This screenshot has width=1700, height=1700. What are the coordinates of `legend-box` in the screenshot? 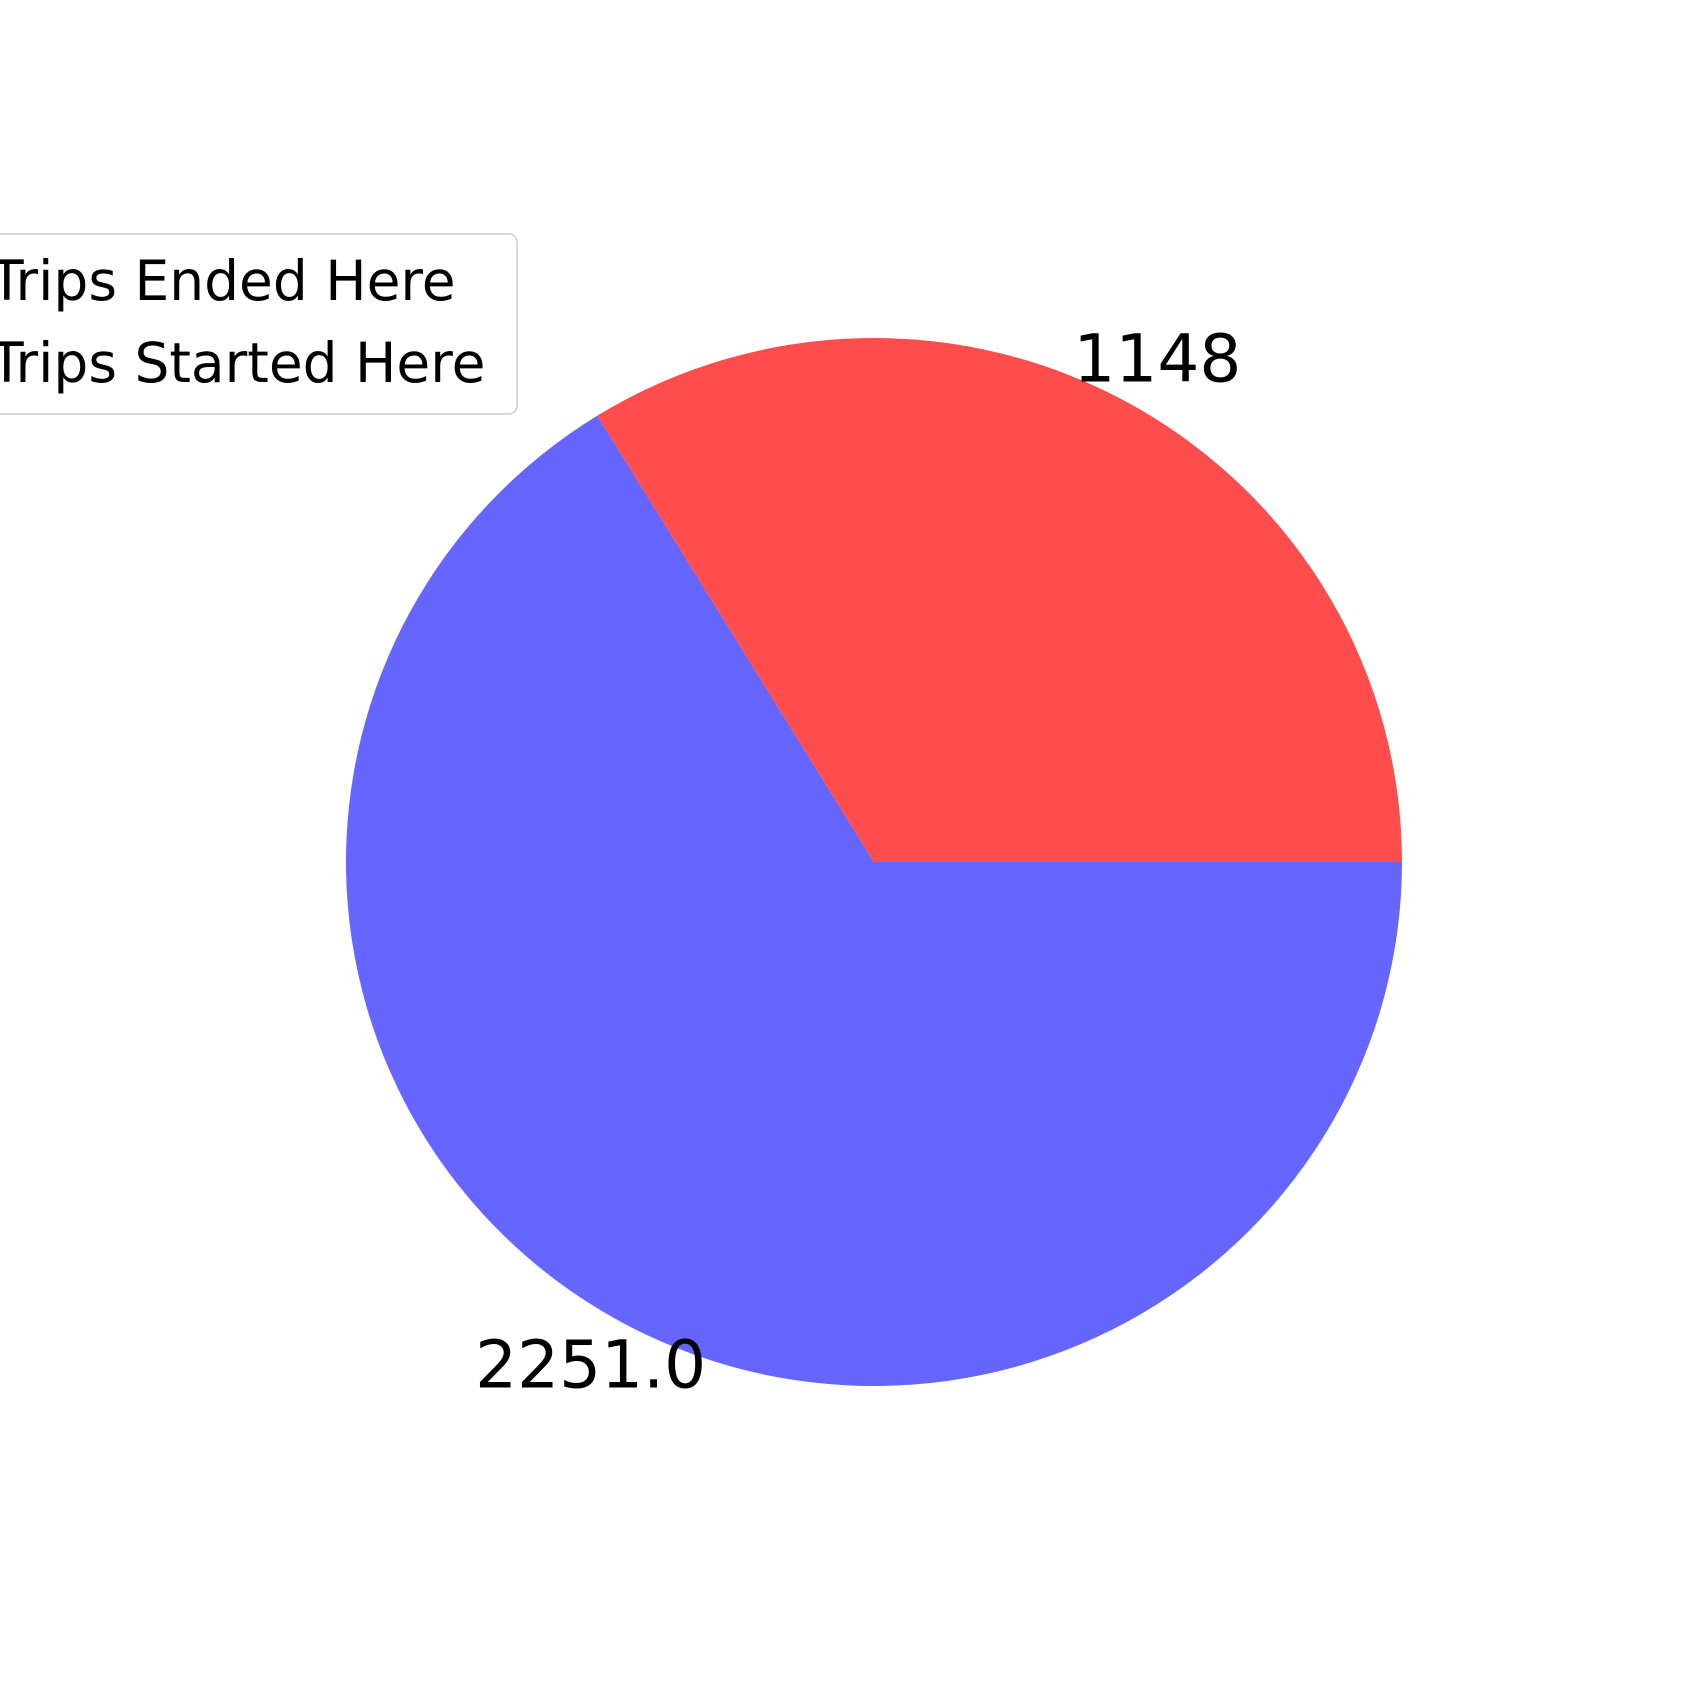 It's located at (259, 324).